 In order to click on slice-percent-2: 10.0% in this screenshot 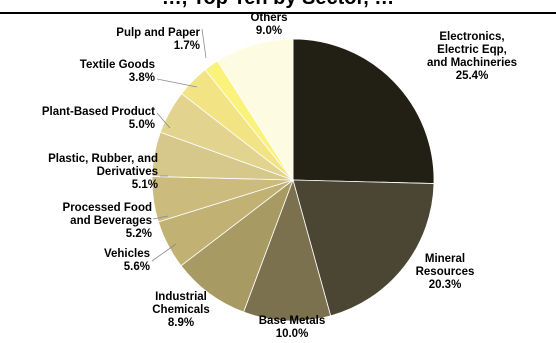, I will do `click(292, 334)`.